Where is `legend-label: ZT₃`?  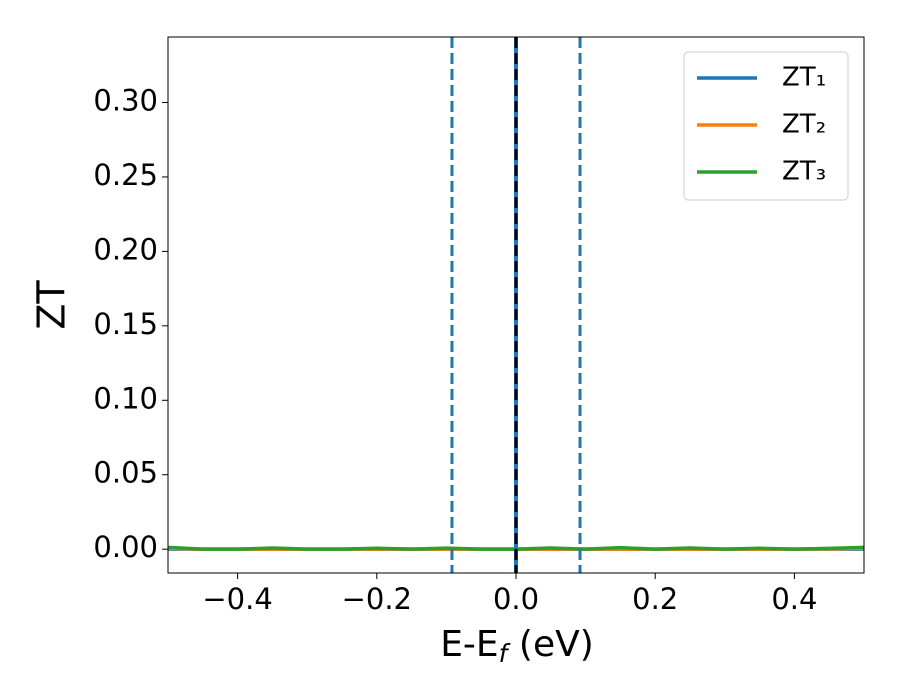
legend-label: ZT₃ is located at coordinates (804, 172).